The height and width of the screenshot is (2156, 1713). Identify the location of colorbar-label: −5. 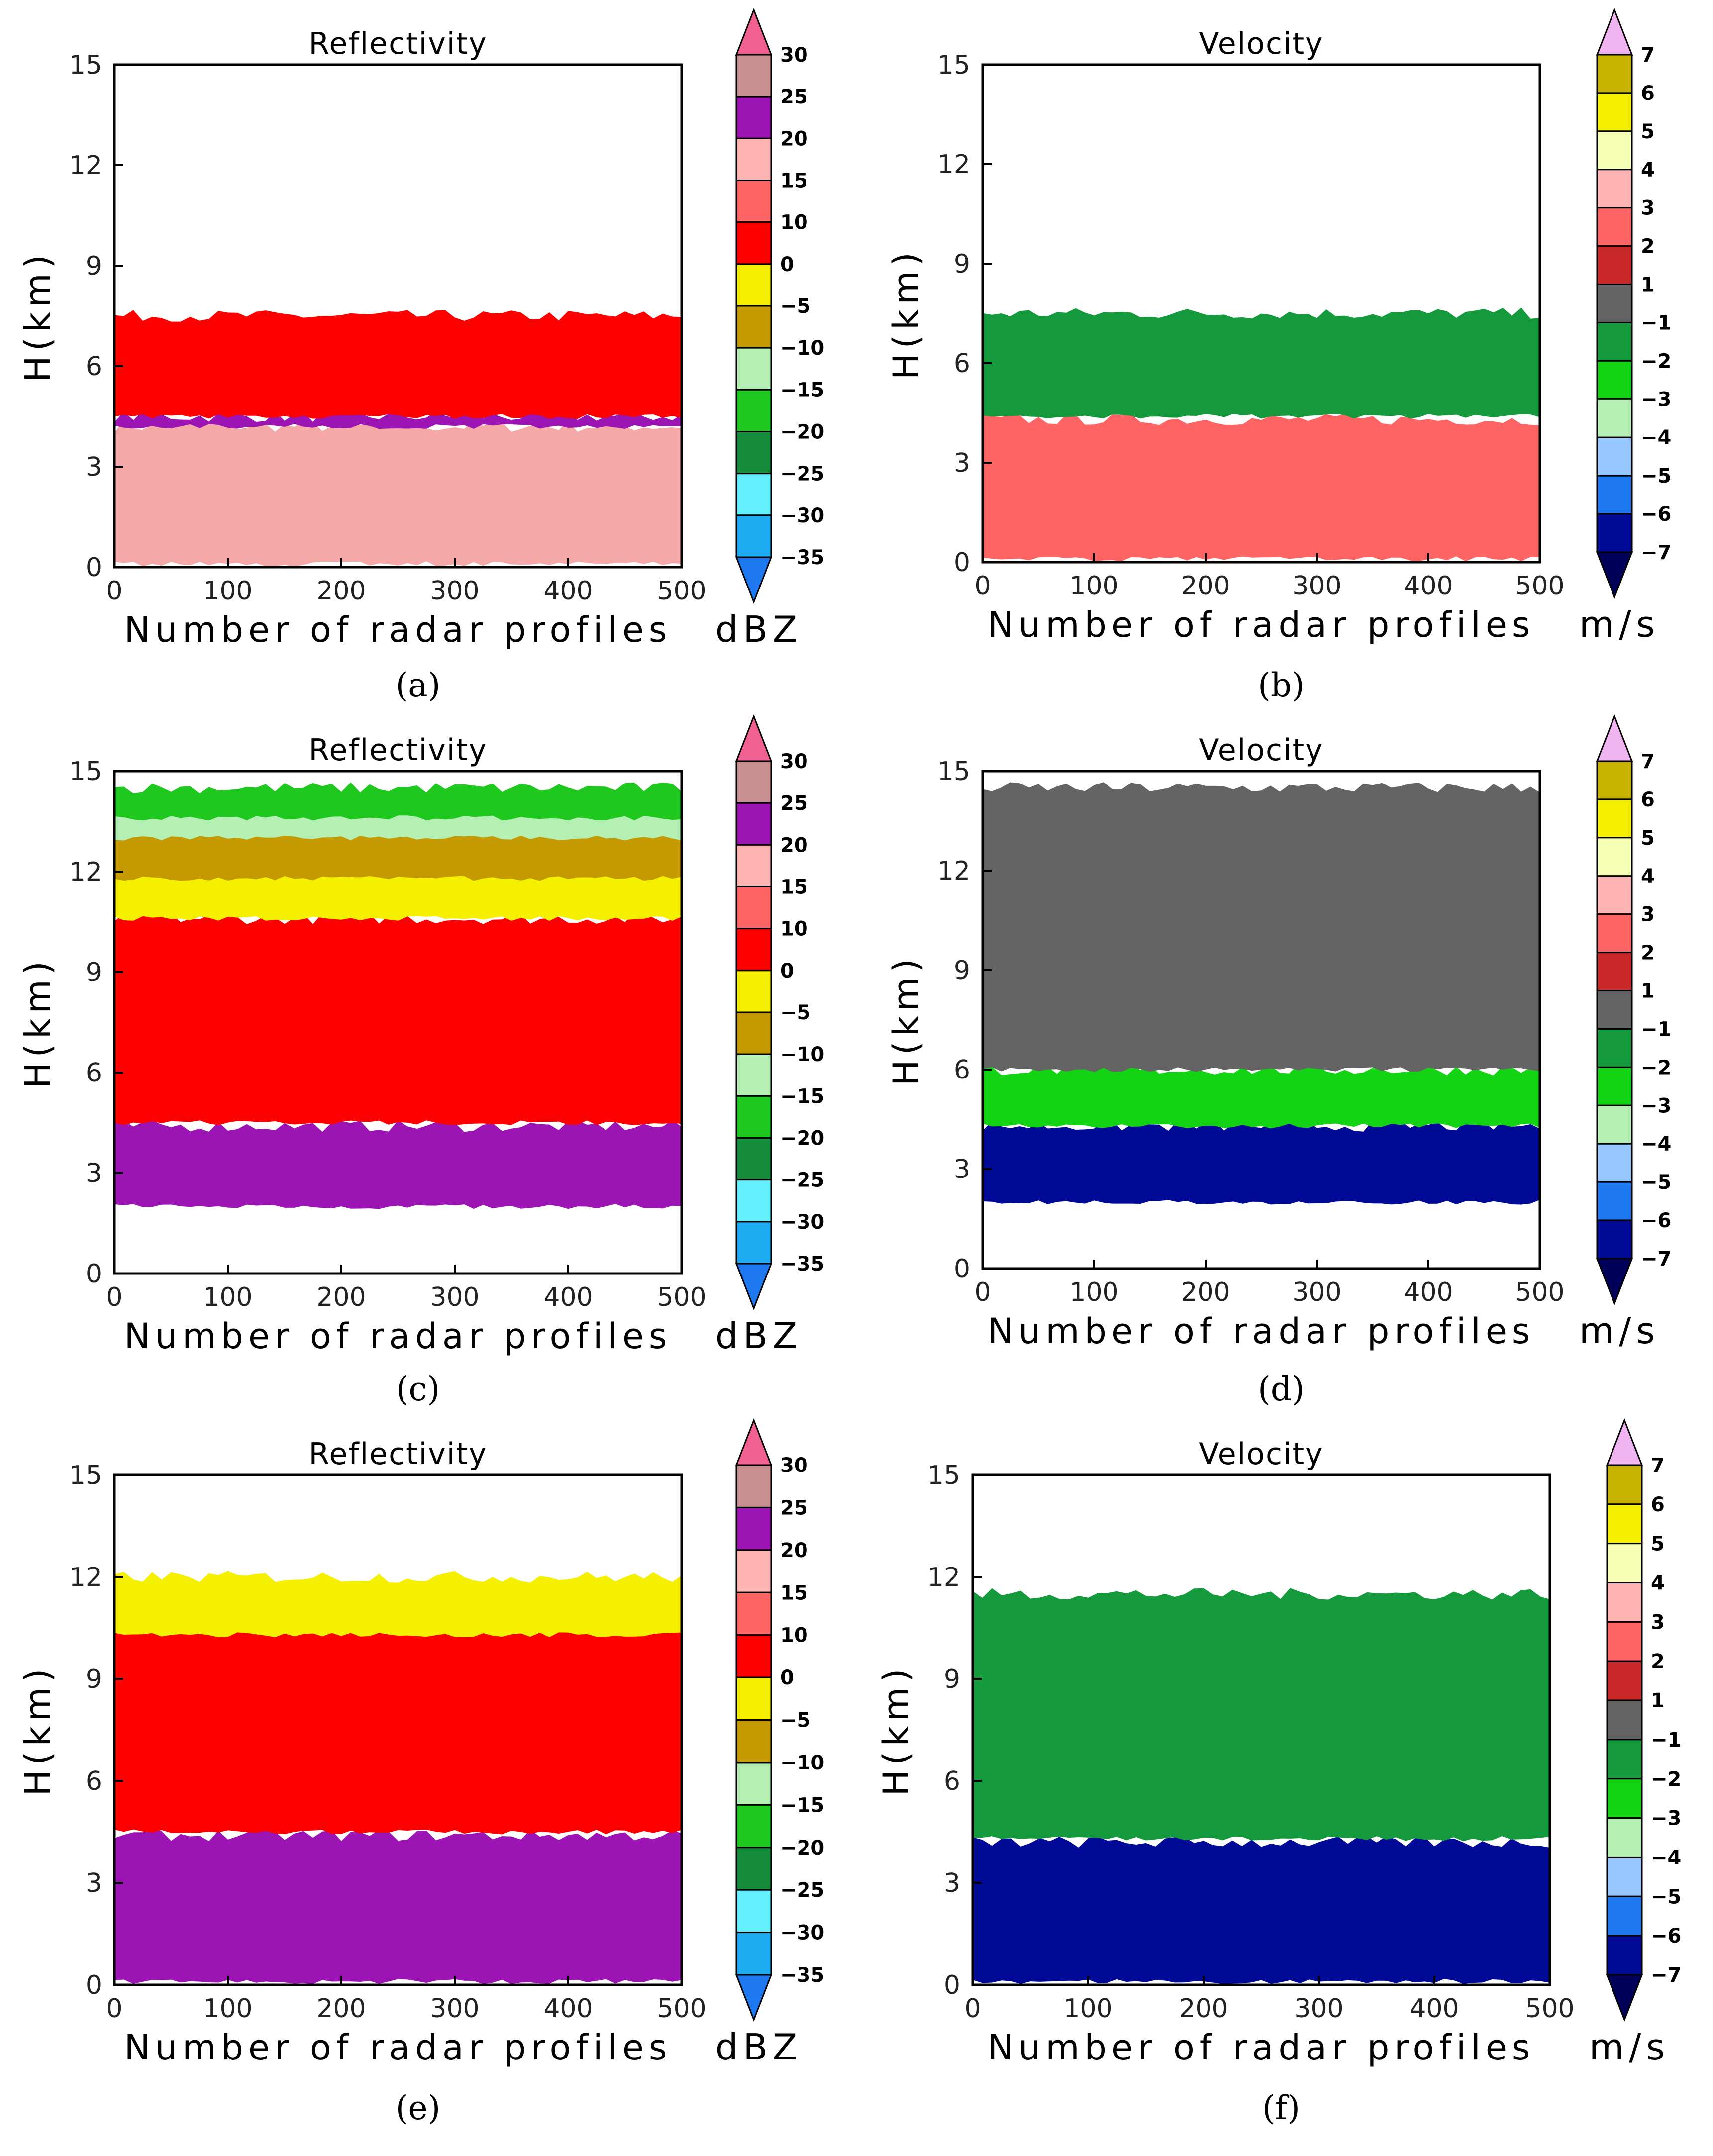
(795, 1012).